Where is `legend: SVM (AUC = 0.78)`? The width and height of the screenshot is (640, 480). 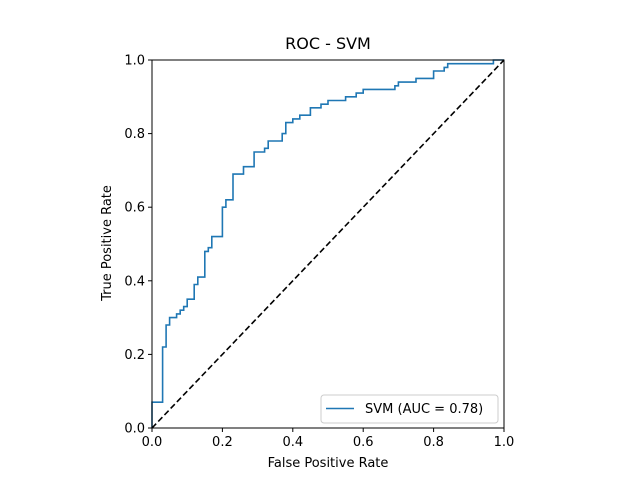
legend: SVM (AUC = 0.78) is located at coordinates (409, 409).